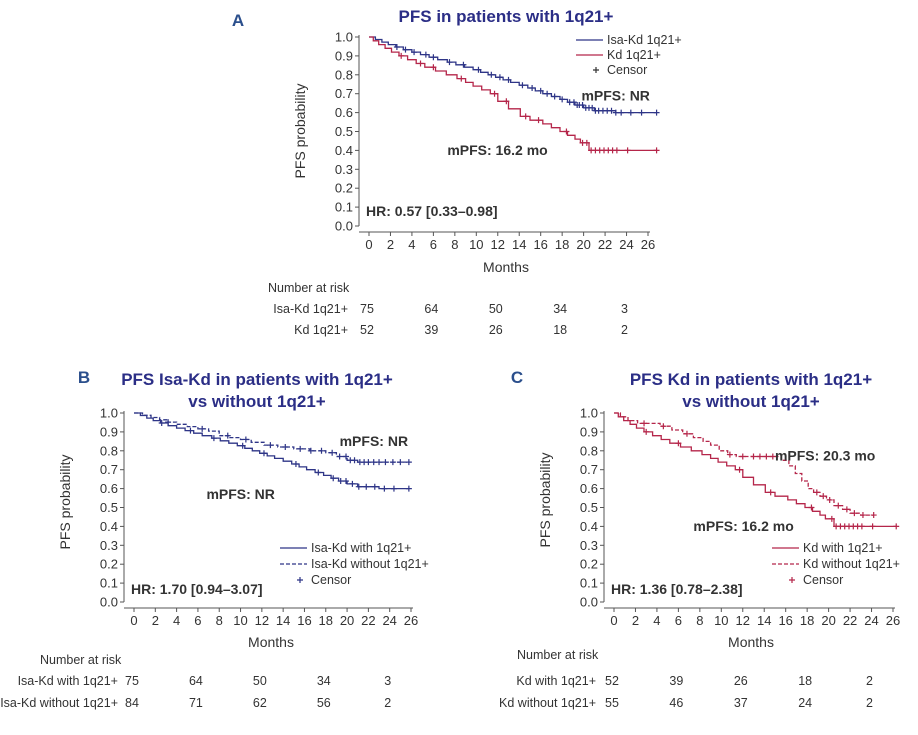 The height and width of the screenshot is (735, 918). What do you see at coordinates (324, 703) in the screenshot?
I see `risk-count: 56` at bounding box center [324, 703].